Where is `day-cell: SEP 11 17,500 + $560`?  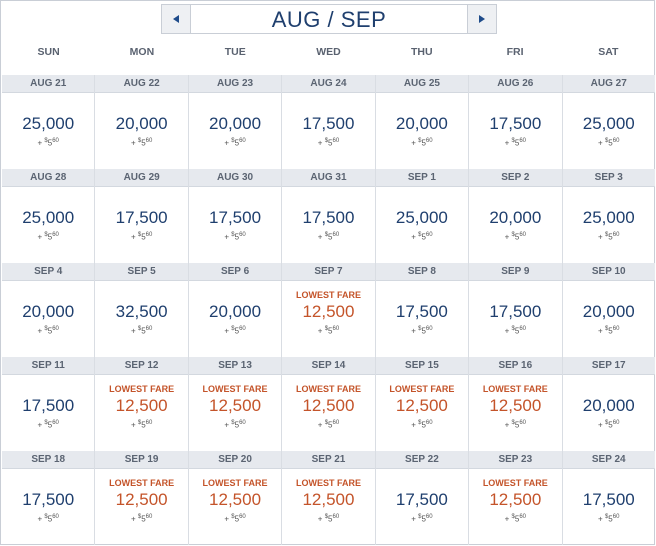
day-cell: SEP 11 17,500 + $560 is located at coordinates (49, 404).